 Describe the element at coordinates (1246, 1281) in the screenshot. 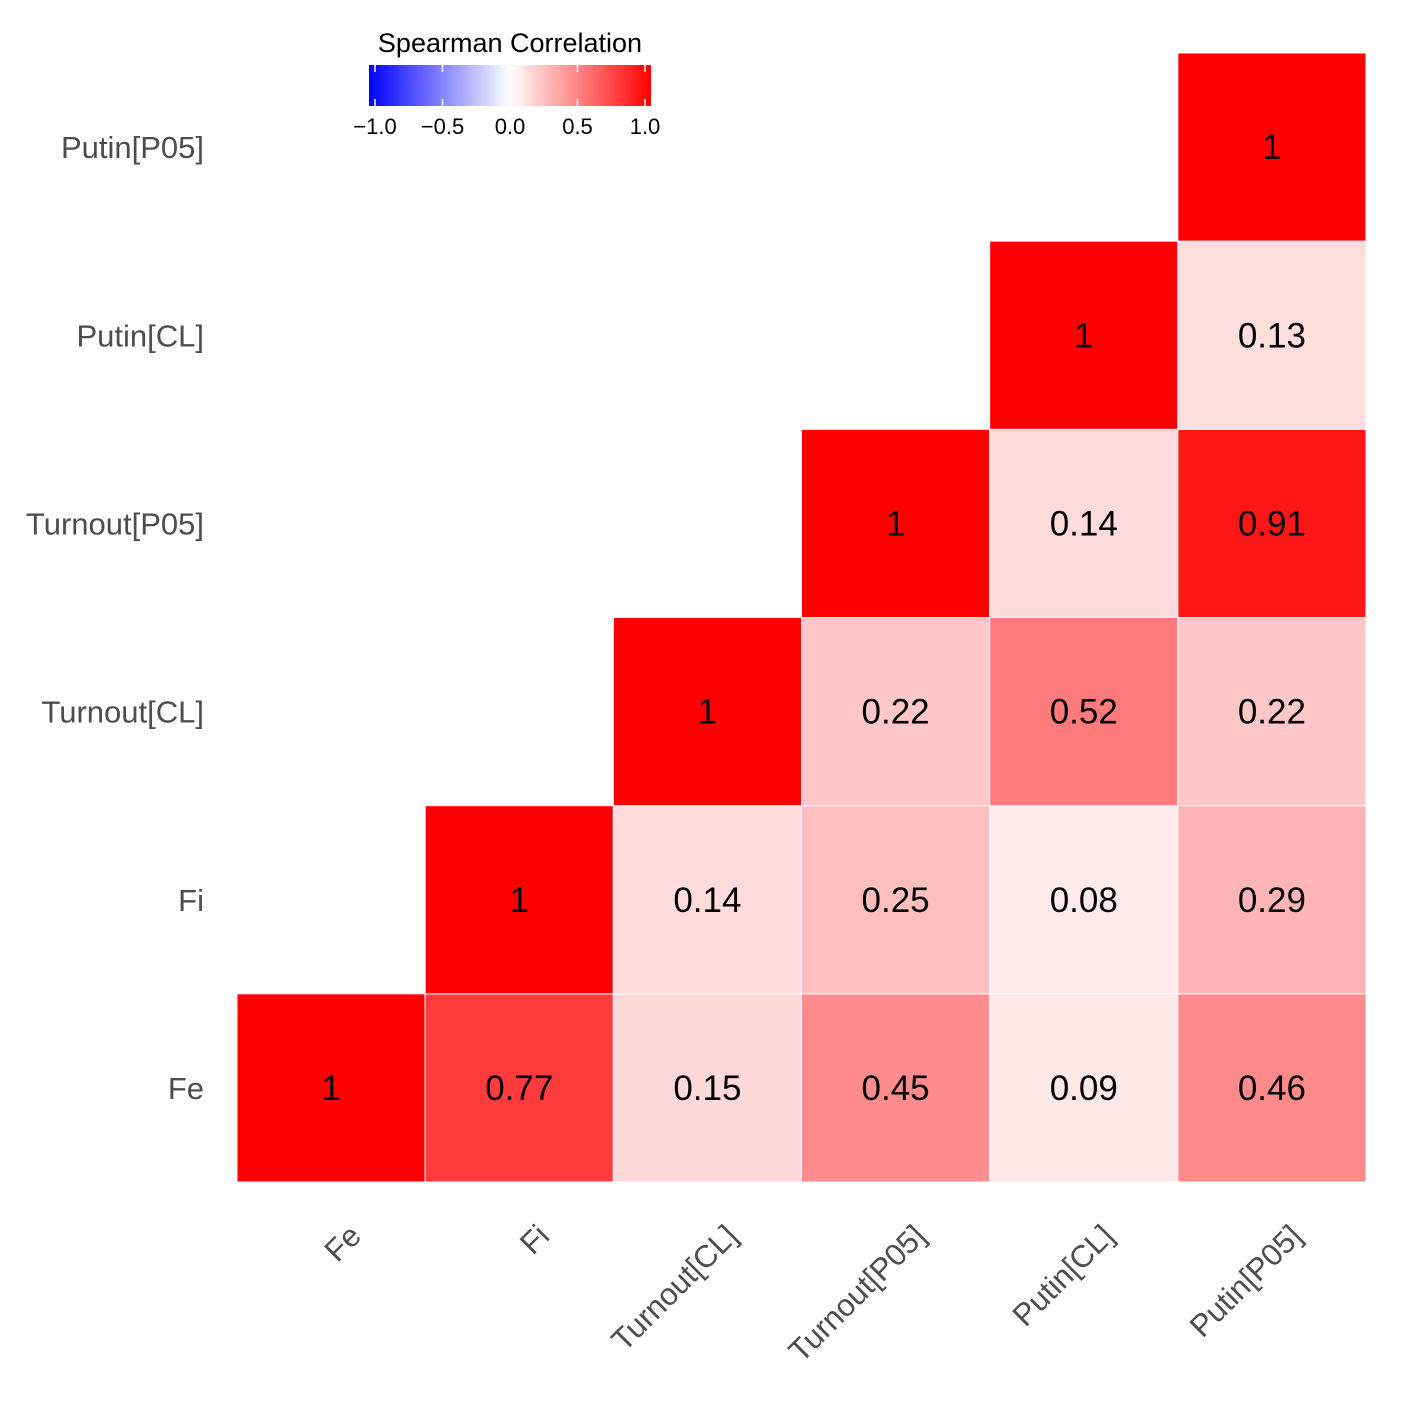

I see `x-tick-label: Putin[P05]` at that location.